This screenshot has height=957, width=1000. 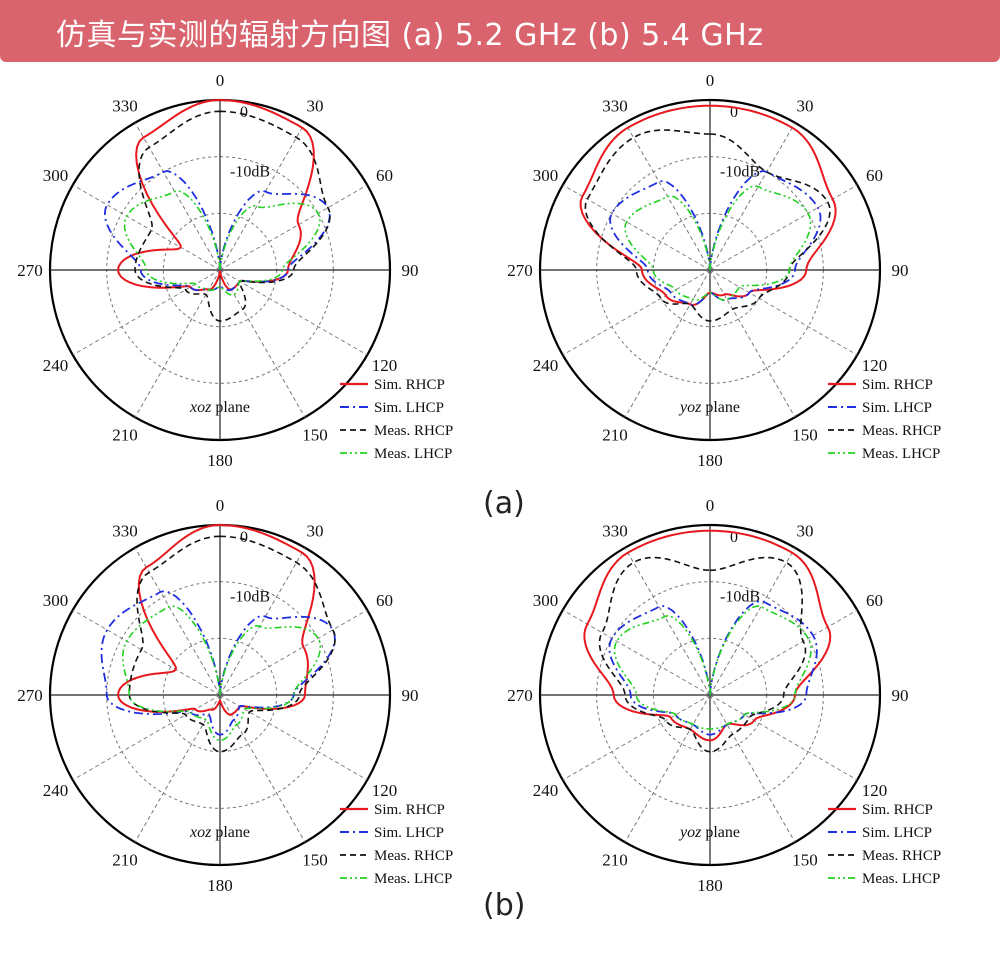 I want to click on panel-label-a: (a), so click(x=504, y=503).